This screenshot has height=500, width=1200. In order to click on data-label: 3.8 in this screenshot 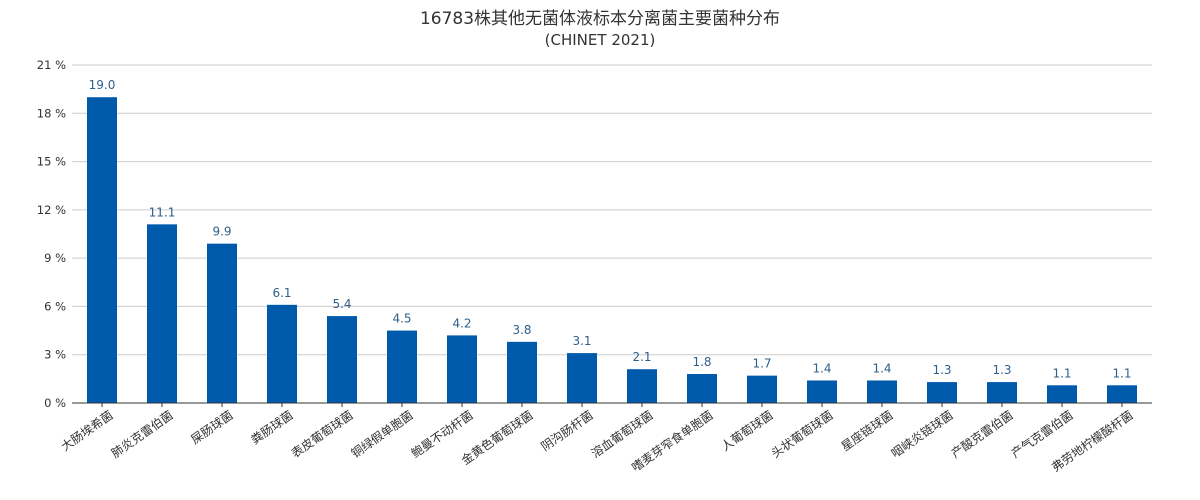, I will do `click(521, 330)`.